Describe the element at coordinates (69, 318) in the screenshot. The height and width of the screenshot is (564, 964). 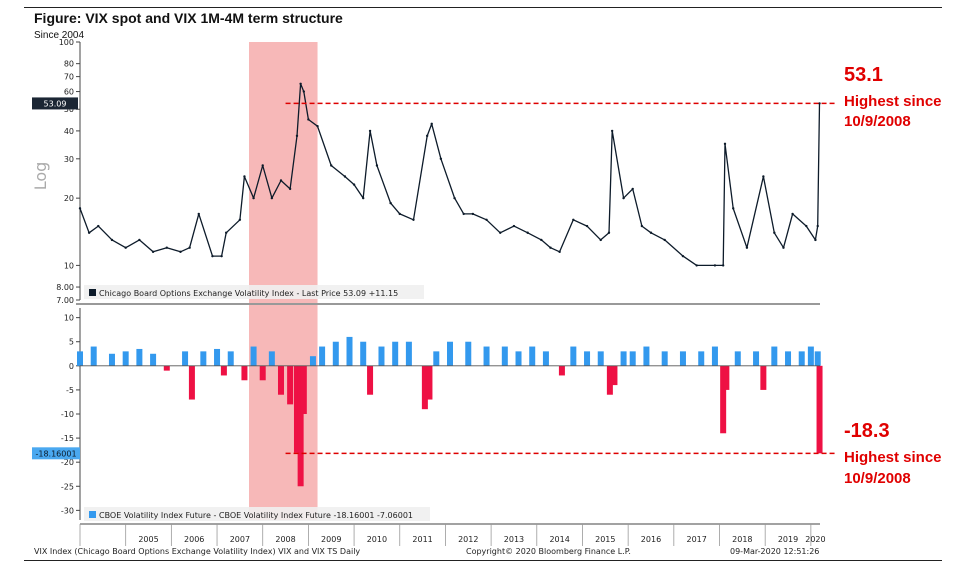
I see `bottom-y-tick-label: 10` at that location.